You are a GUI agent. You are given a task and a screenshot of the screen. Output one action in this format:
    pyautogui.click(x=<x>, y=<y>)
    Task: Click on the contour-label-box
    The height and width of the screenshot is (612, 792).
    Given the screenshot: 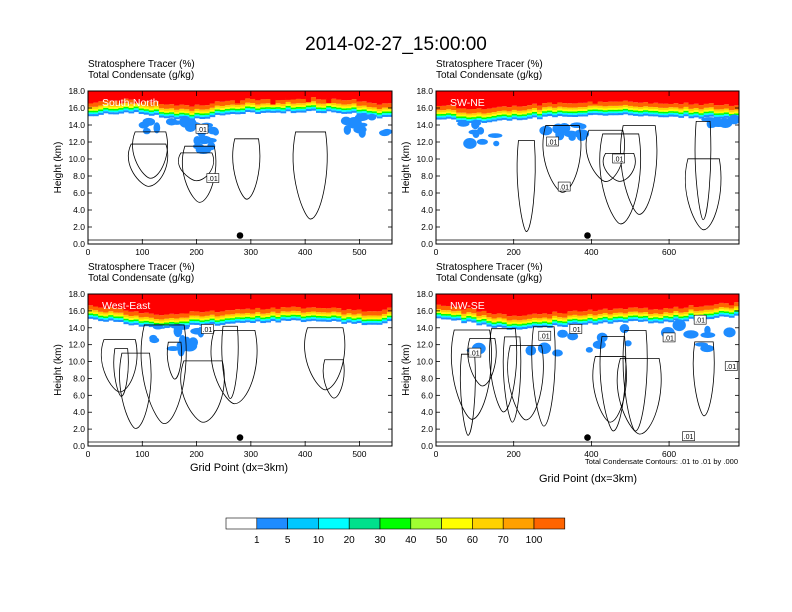 What is the action you would take?
    pyautogui.click(x=552, y=141)
    